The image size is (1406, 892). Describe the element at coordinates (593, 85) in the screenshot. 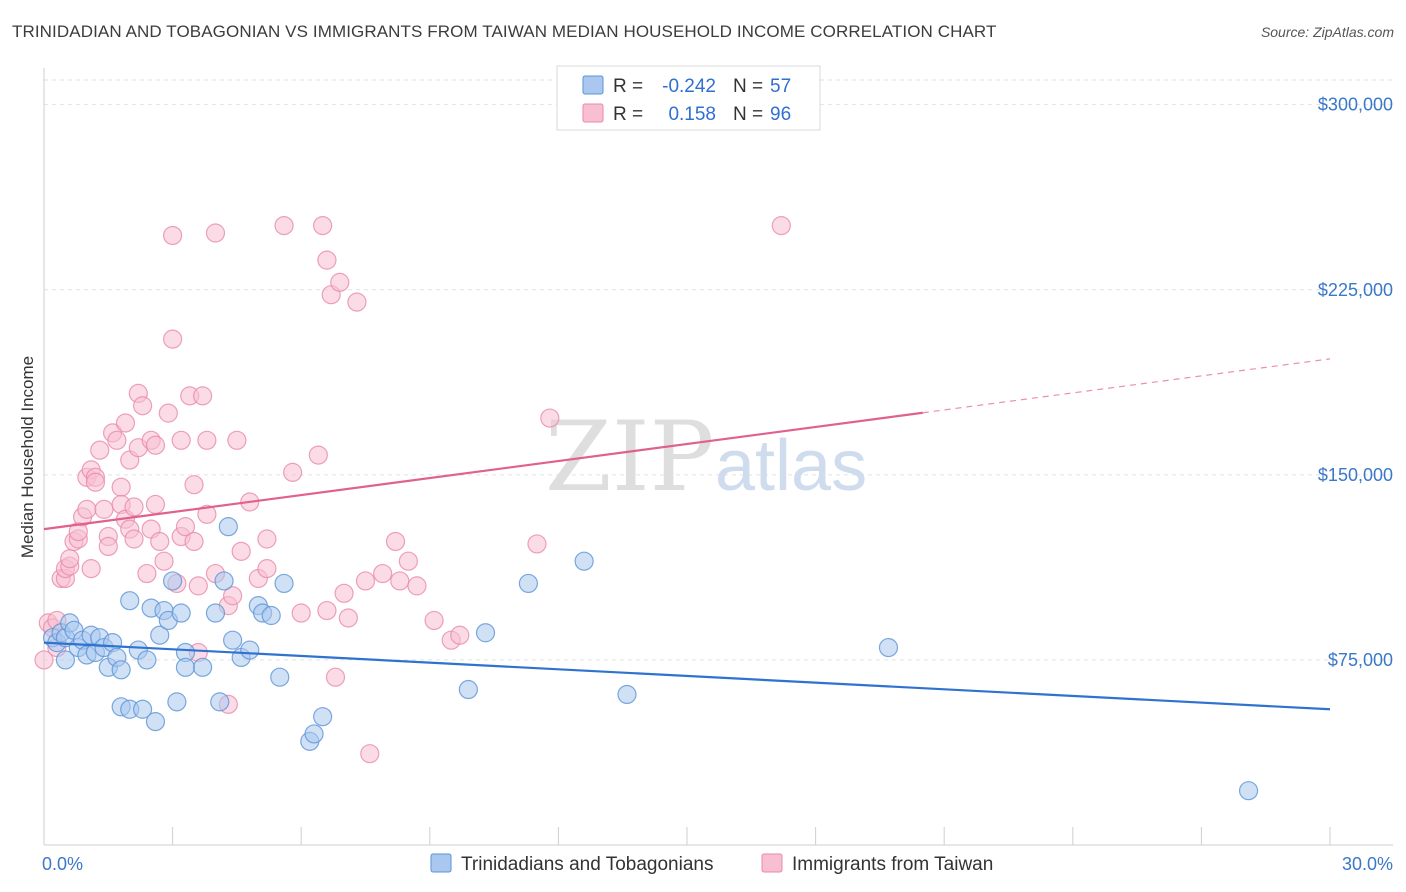

I see `legend-swatch-blue` at that location.